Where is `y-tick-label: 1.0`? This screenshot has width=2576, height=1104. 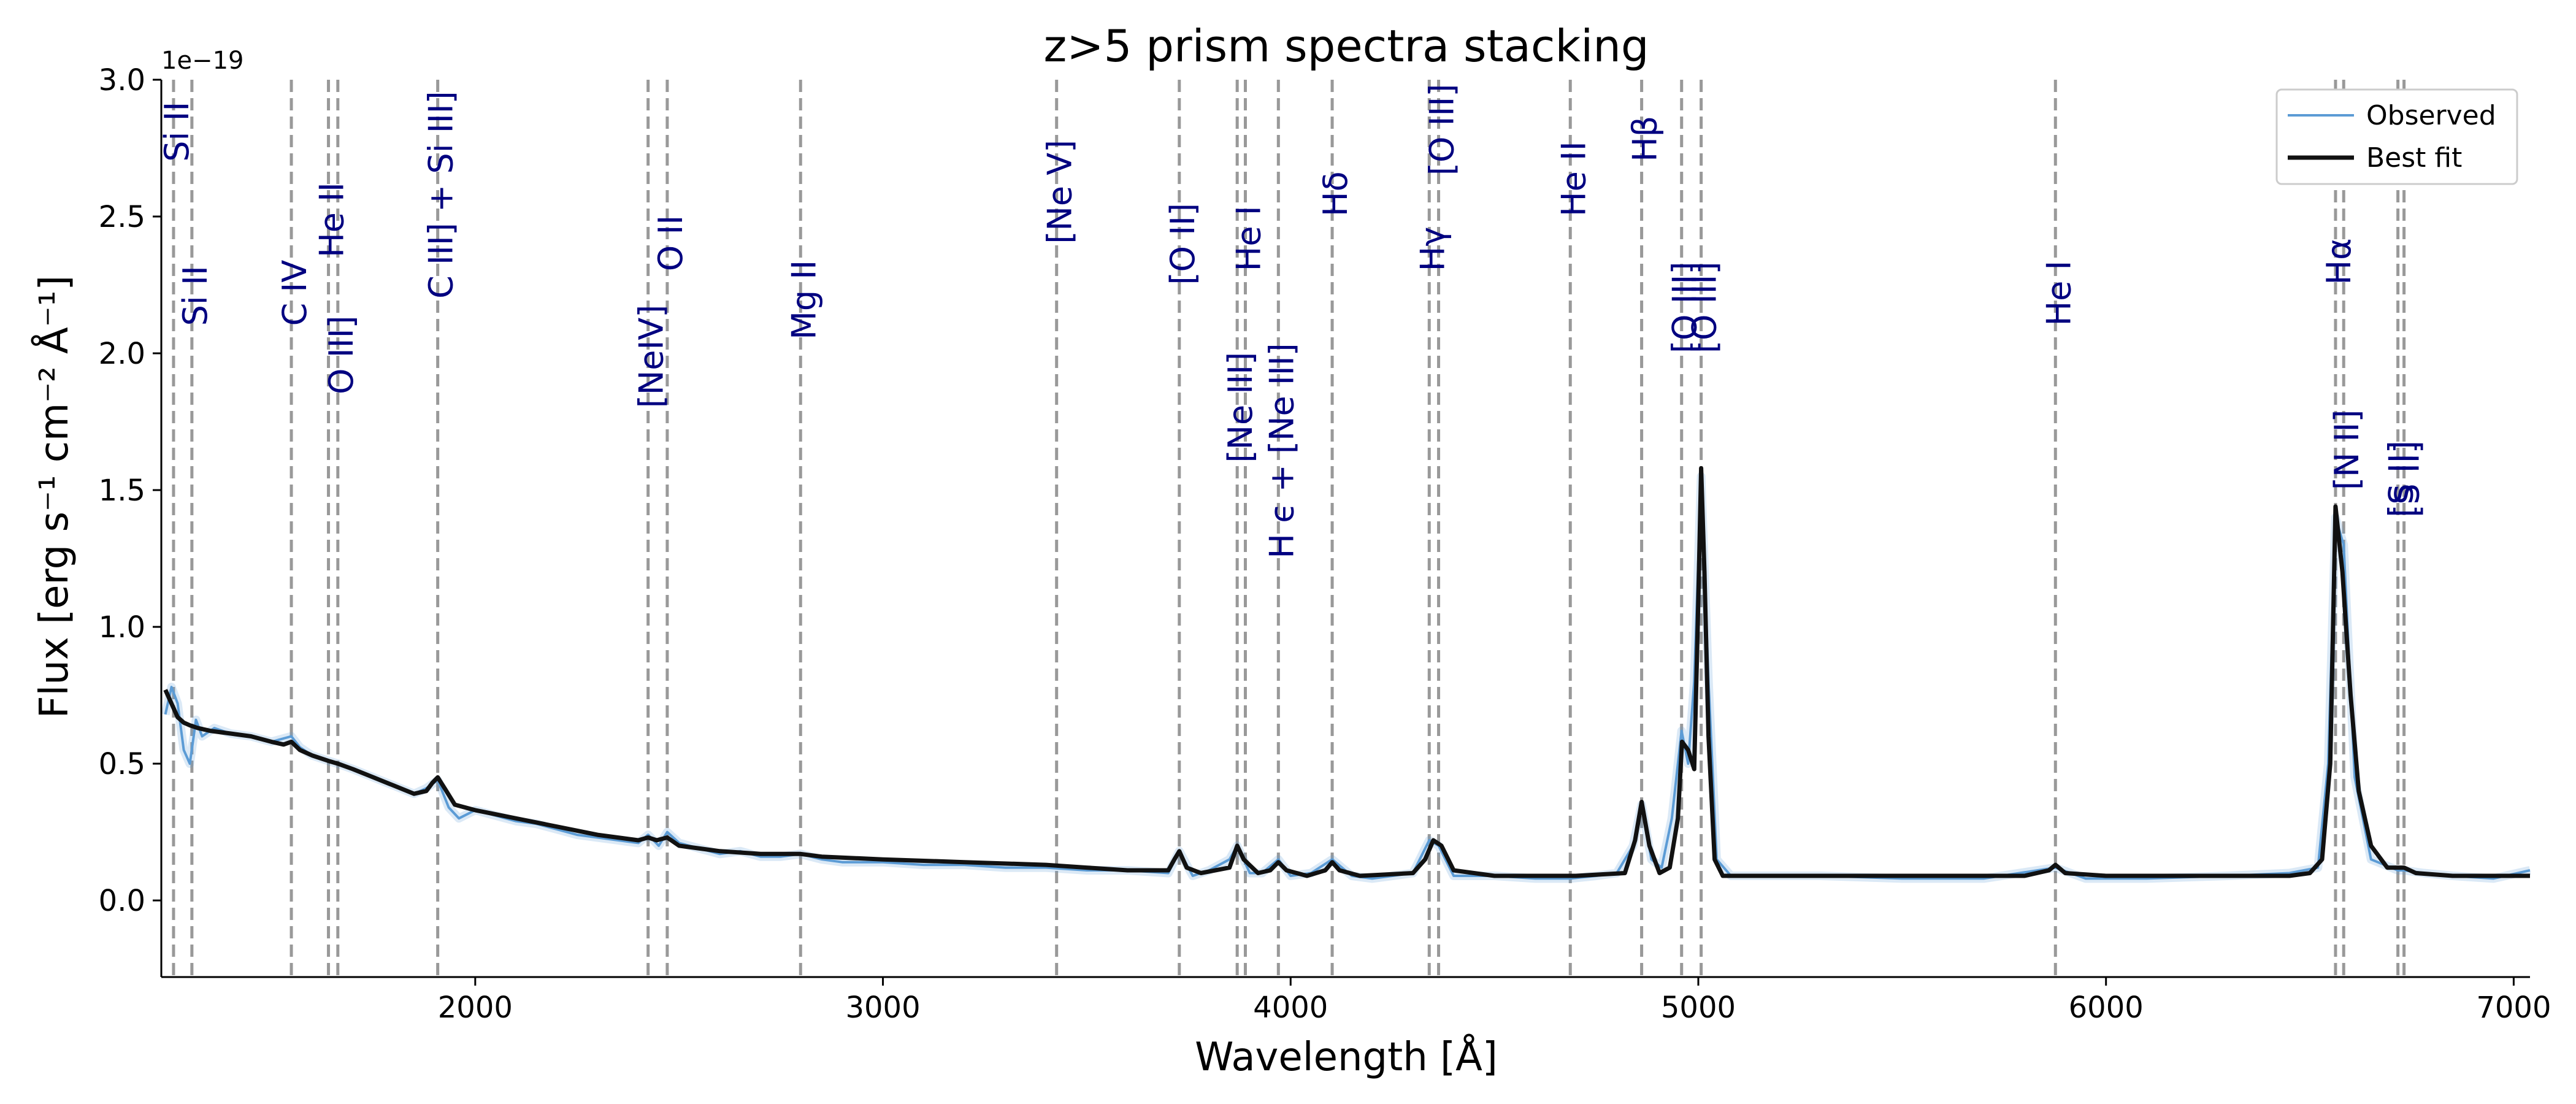 y-tick-label: 1.0 is located at coordinates (122, 627).